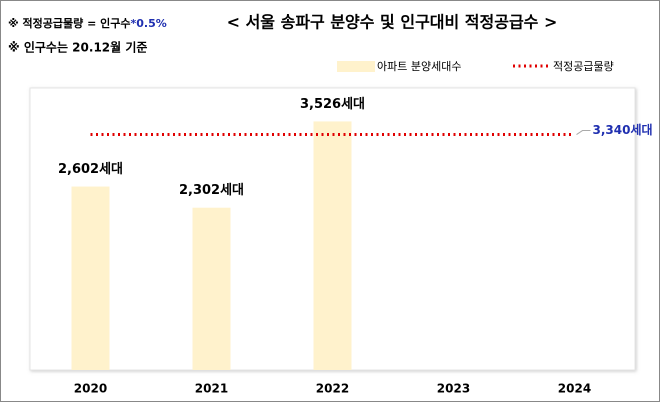  What do you see at coordinates (356, 66) in the screenshot?
I see `legend-swatch` at bounding box center [356, 66].